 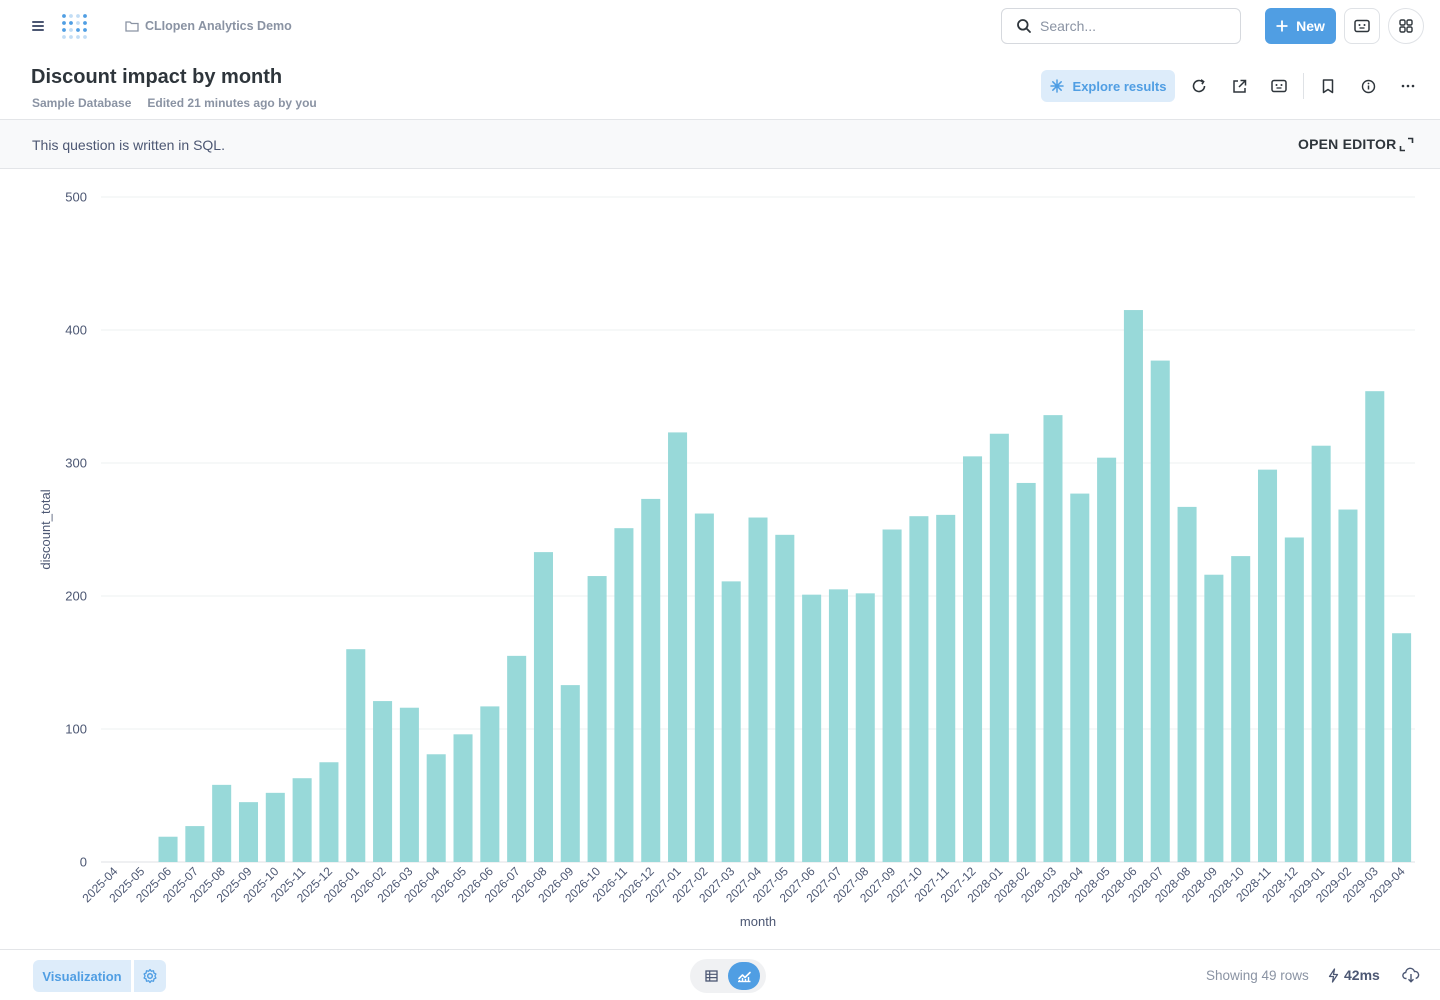 What do you see at coordinates (82, 976) in the screenshot?
I see `visualization-button: Visualization` at bounding box center [82, 976].